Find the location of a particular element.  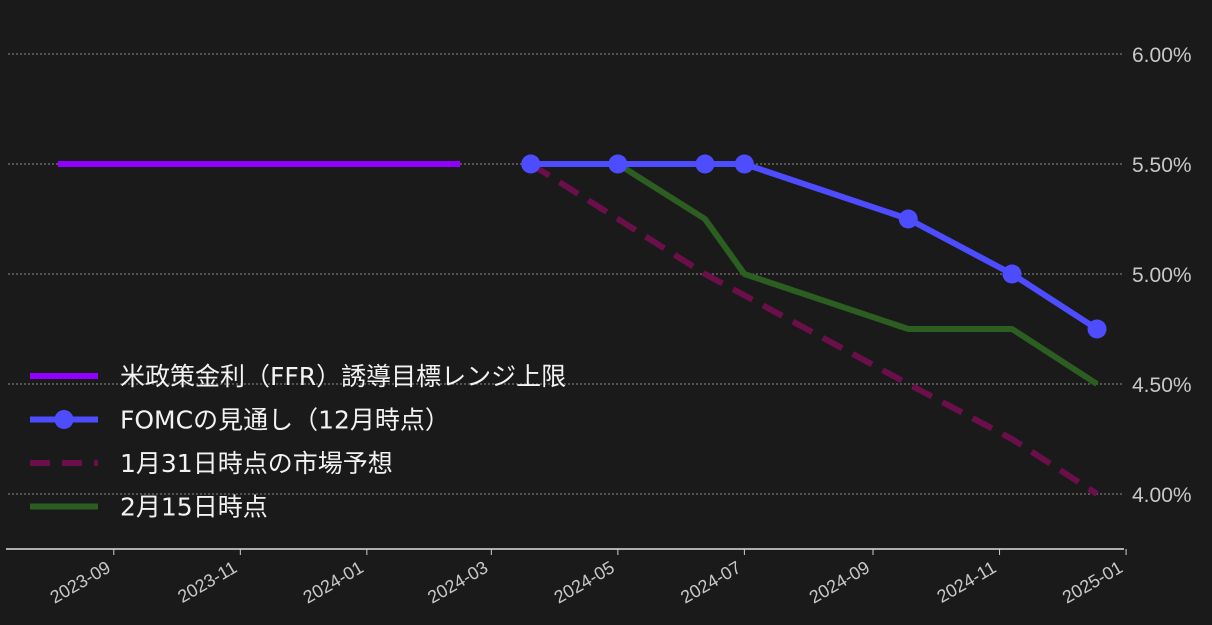

y-tick-label: 6.00% is located at coordinates (1162, 55).